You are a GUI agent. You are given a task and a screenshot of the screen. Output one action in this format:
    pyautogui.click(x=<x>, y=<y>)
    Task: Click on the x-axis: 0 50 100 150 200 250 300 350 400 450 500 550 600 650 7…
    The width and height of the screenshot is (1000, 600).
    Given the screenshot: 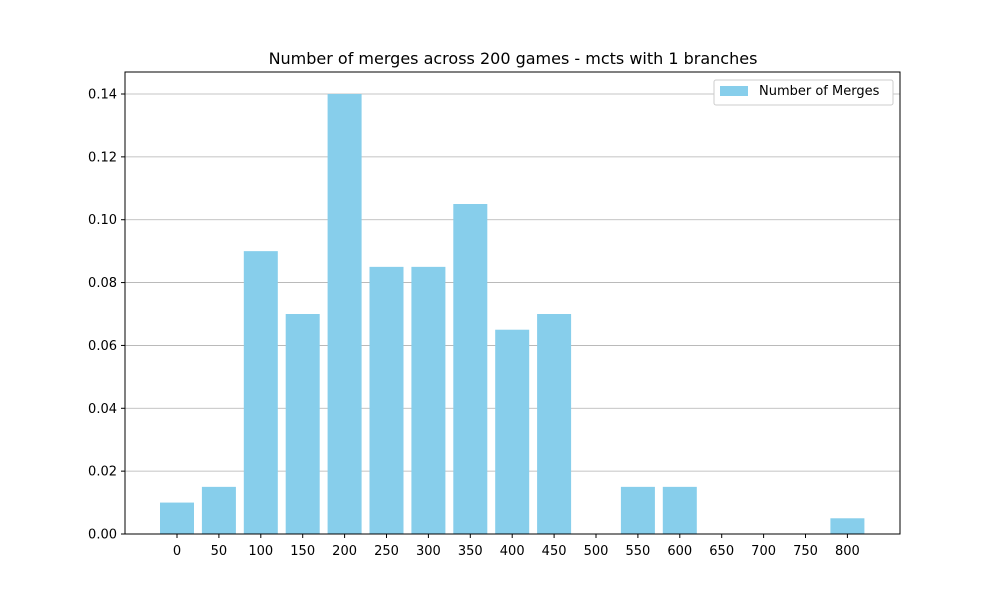 What is the action you would take?
    pyautogui.click(x=516, y=546)
    